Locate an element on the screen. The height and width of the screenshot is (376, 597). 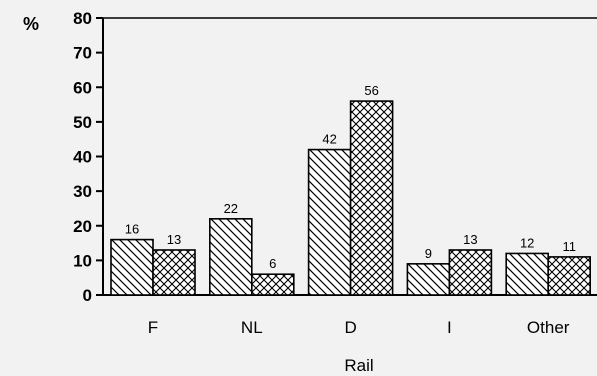
y-tick-label: 80 is located at coordinates (82, 18).